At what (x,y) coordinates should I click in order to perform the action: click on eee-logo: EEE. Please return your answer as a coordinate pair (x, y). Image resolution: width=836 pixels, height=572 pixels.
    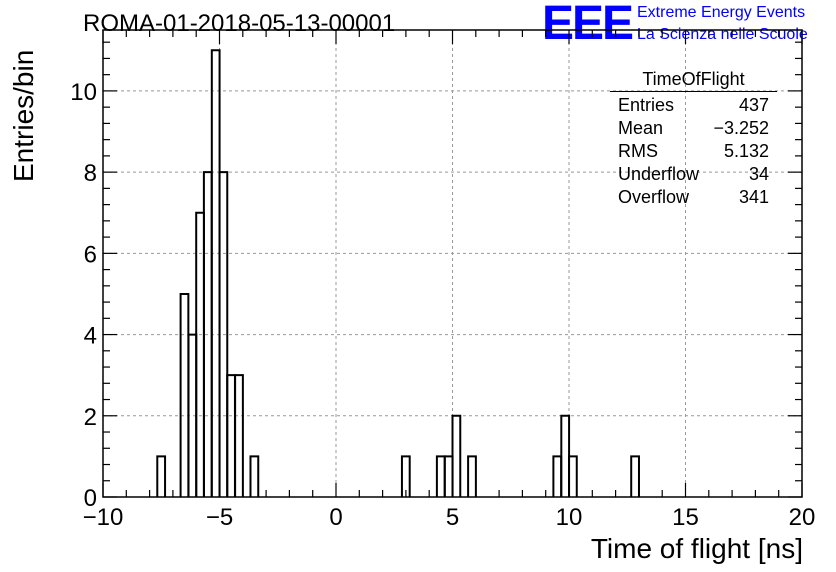
    Looking at the image, I should click on (588, 25).